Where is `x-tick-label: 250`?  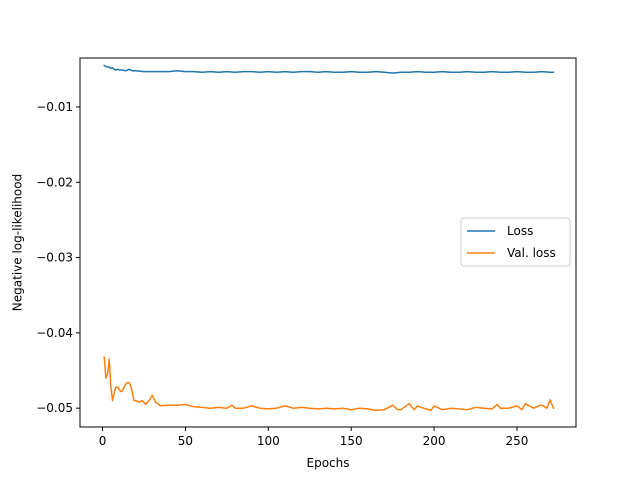 x-tick-label: 250 is located at coordinates (517, 441).